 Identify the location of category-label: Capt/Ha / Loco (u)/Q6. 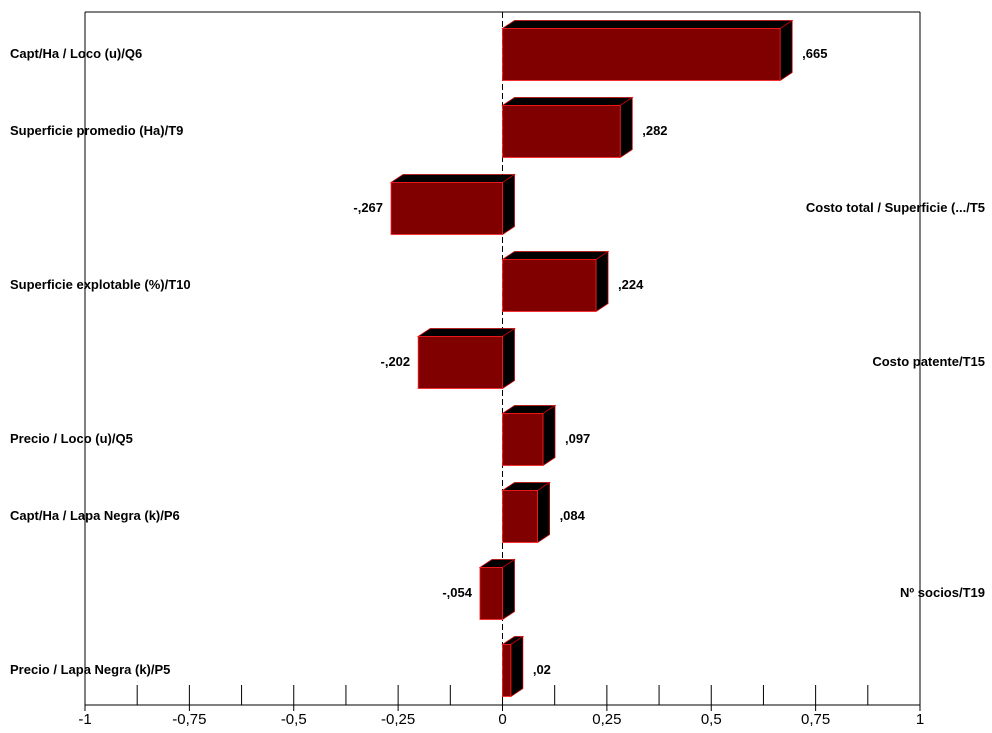
(76, 53).